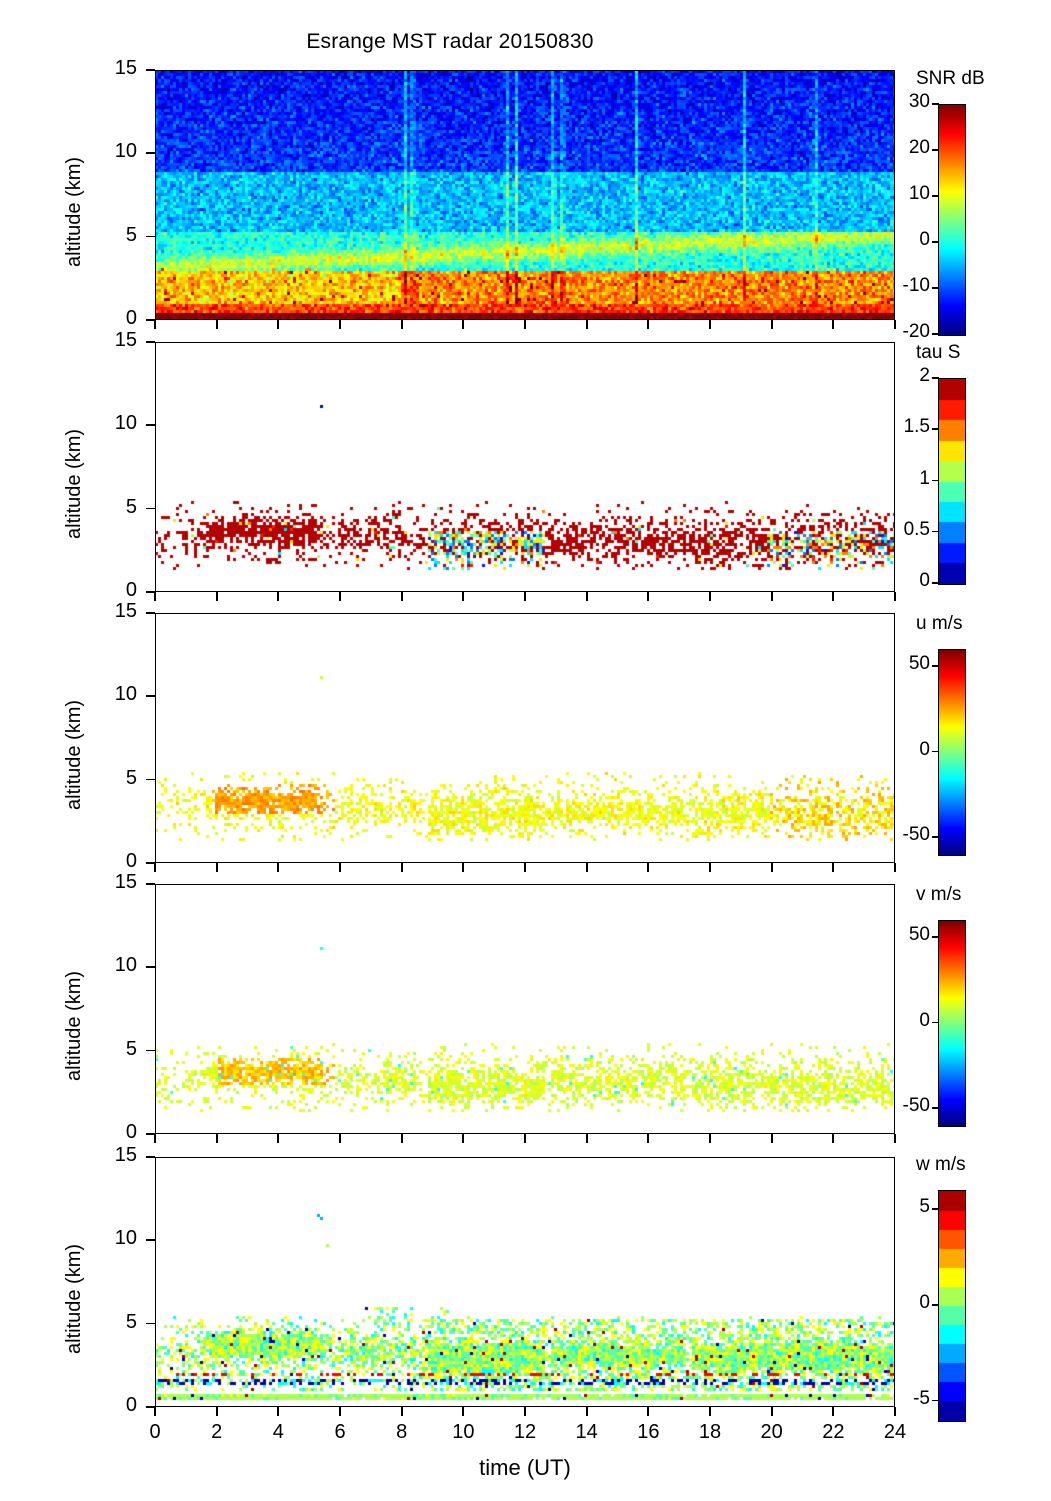  Describe the element at coordinates (402, 1432) in the screenshot. I see `x-tick-label: 8` at that location.